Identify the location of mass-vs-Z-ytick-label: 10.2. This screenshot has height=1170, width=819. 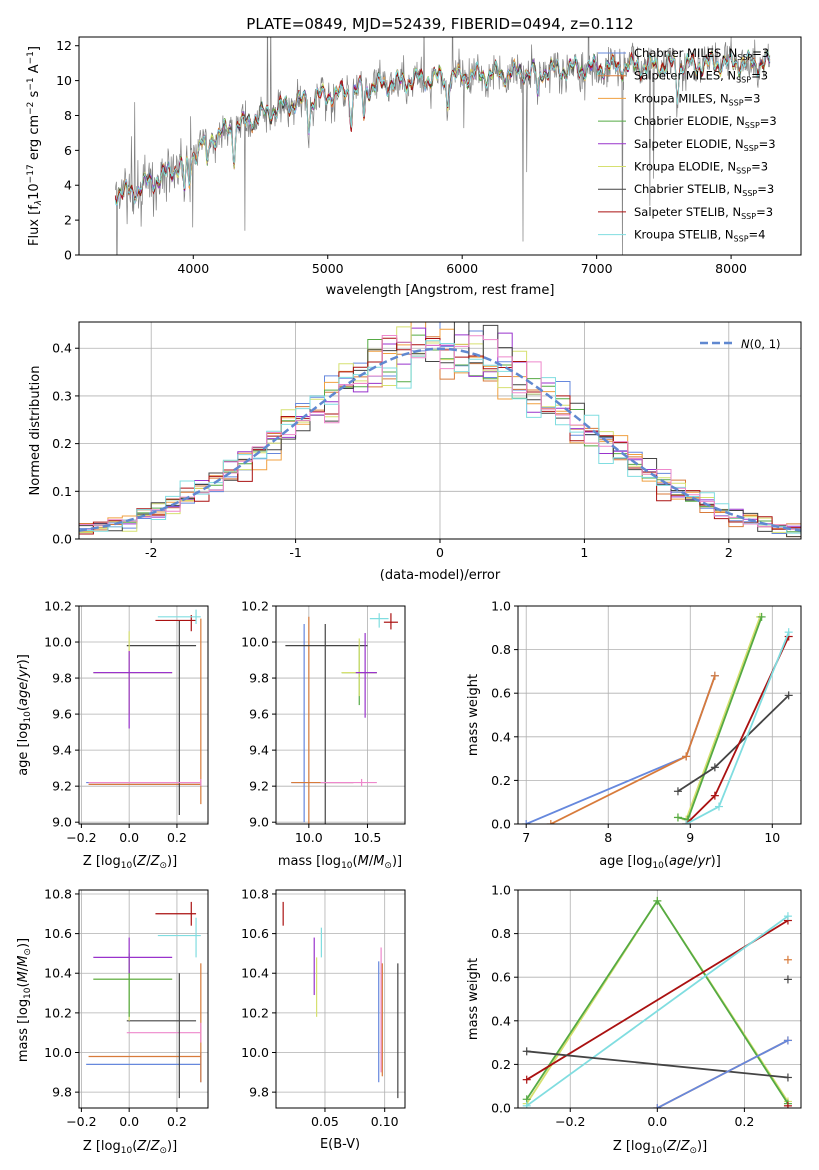
(58, 1012).